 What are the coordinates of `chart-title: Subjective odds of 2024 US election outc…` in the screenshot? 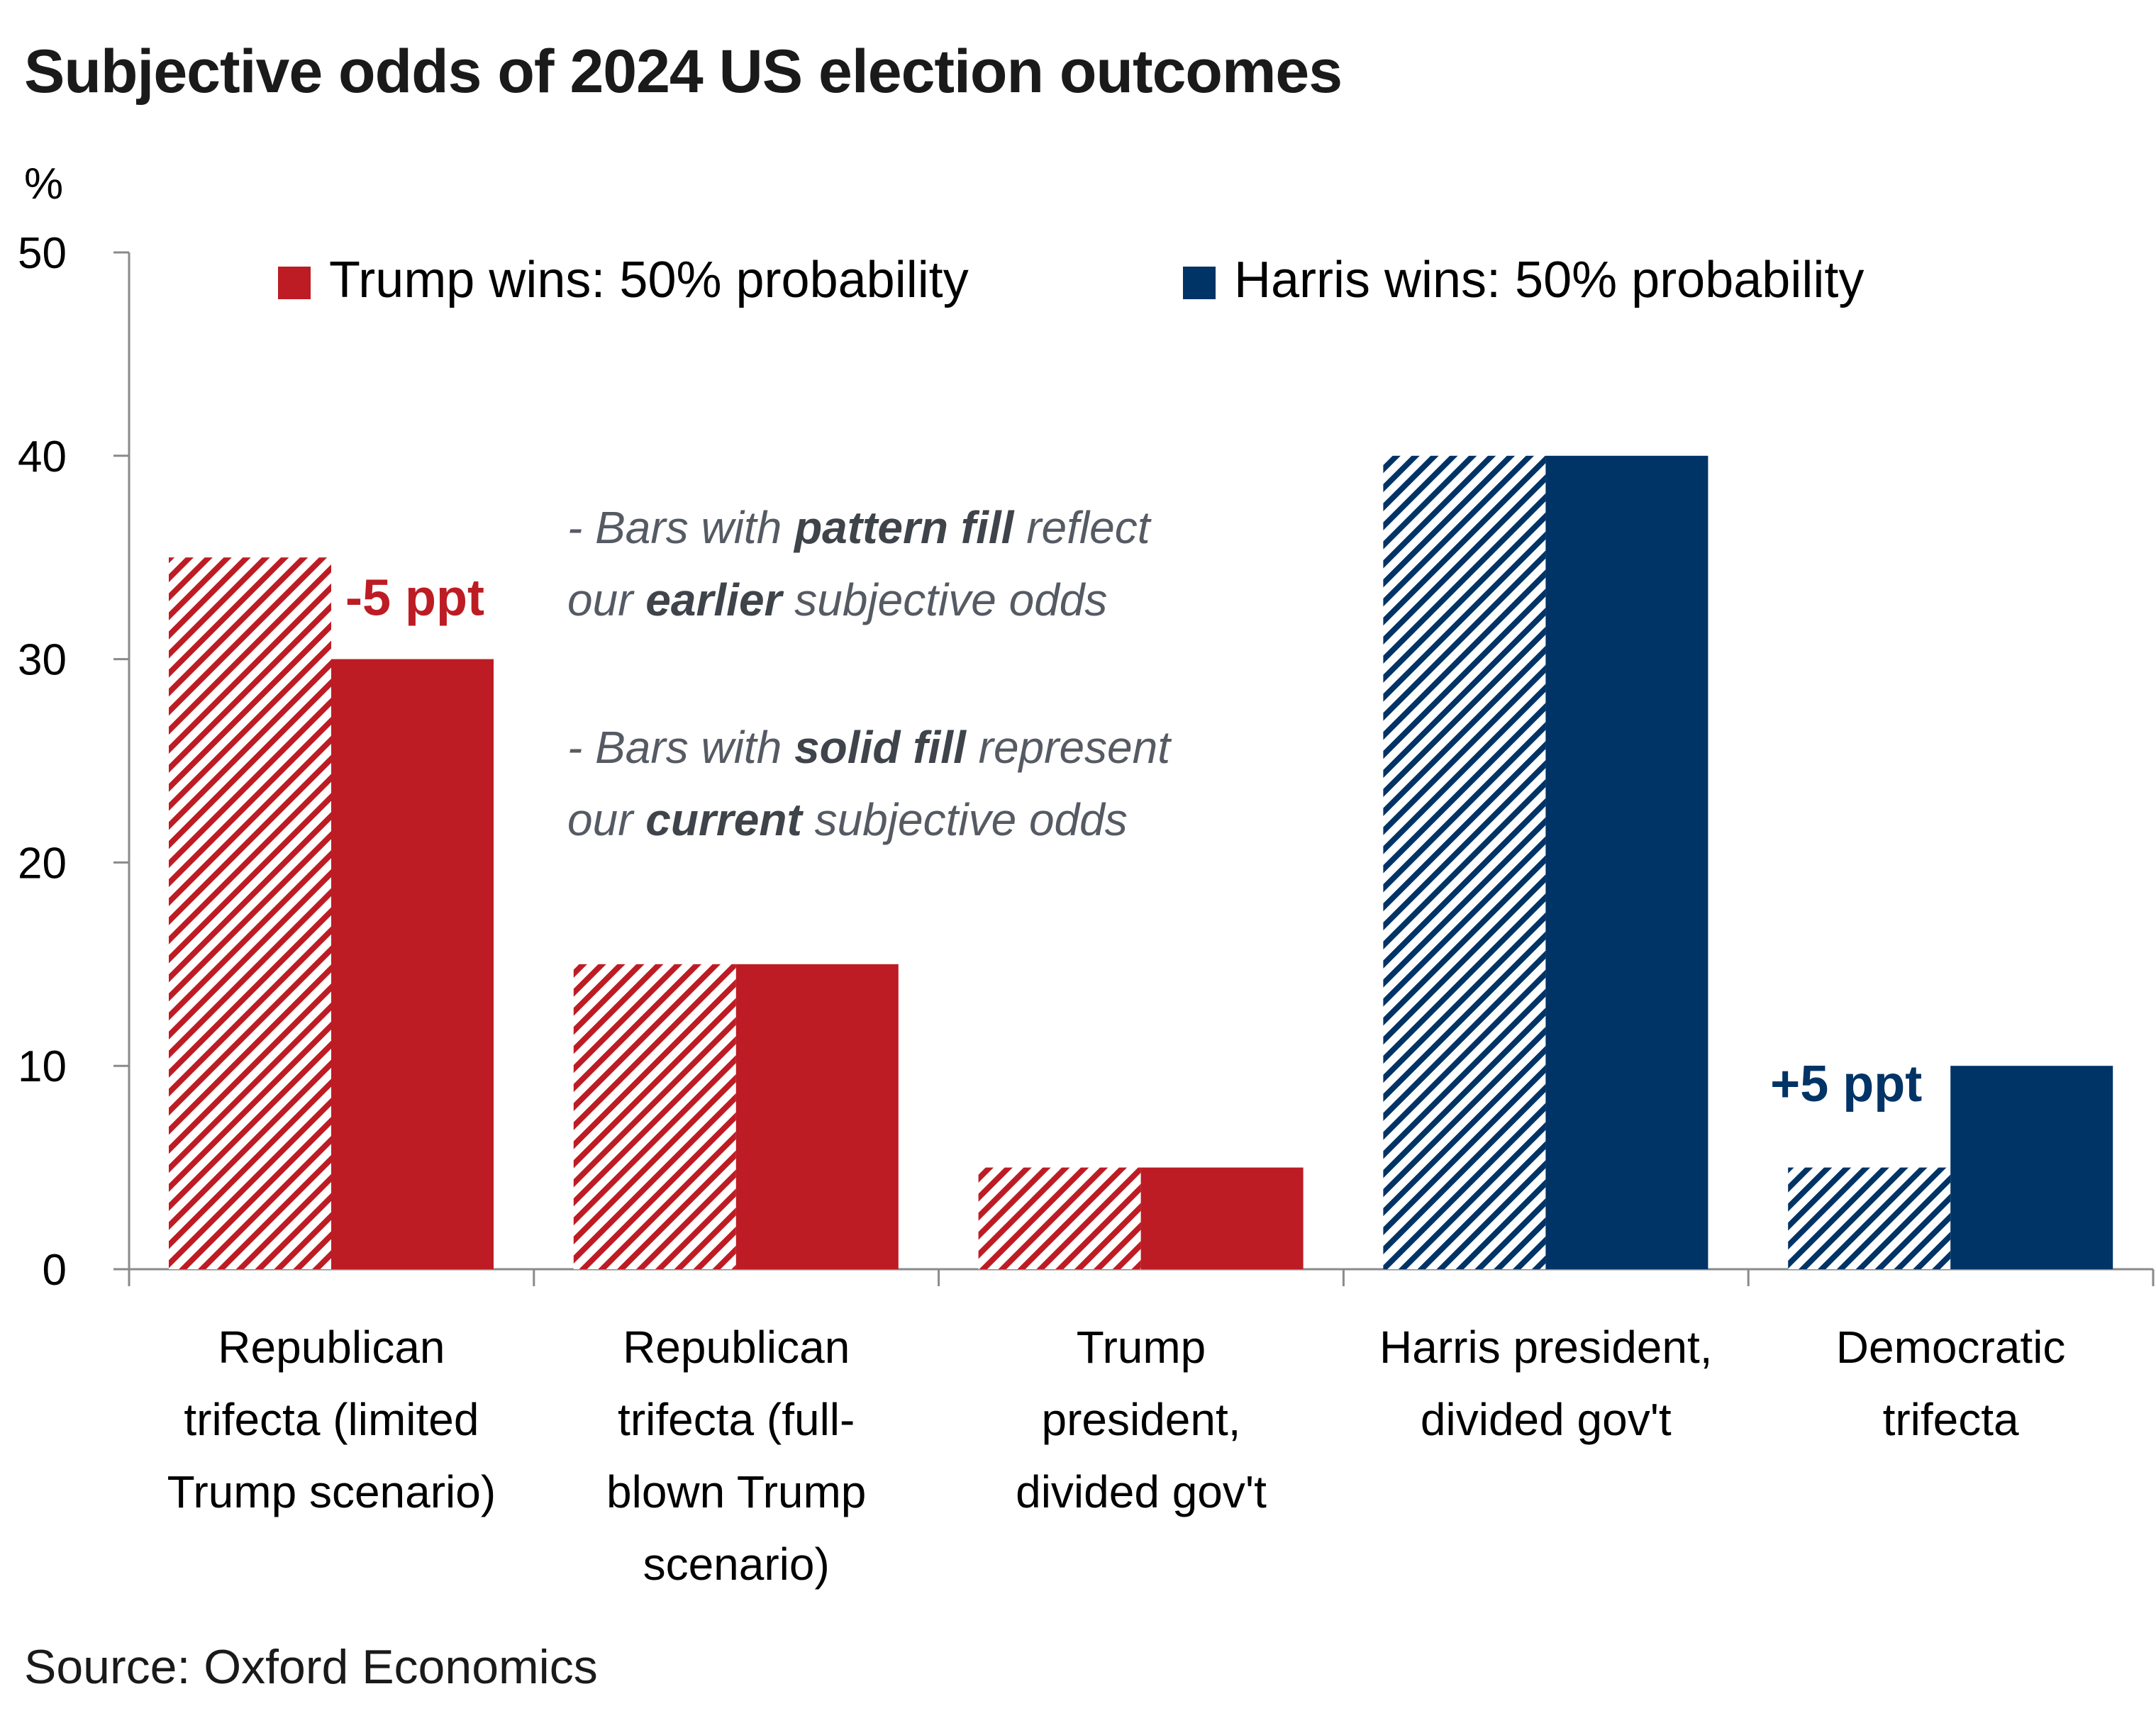 It's located at (683, 72).